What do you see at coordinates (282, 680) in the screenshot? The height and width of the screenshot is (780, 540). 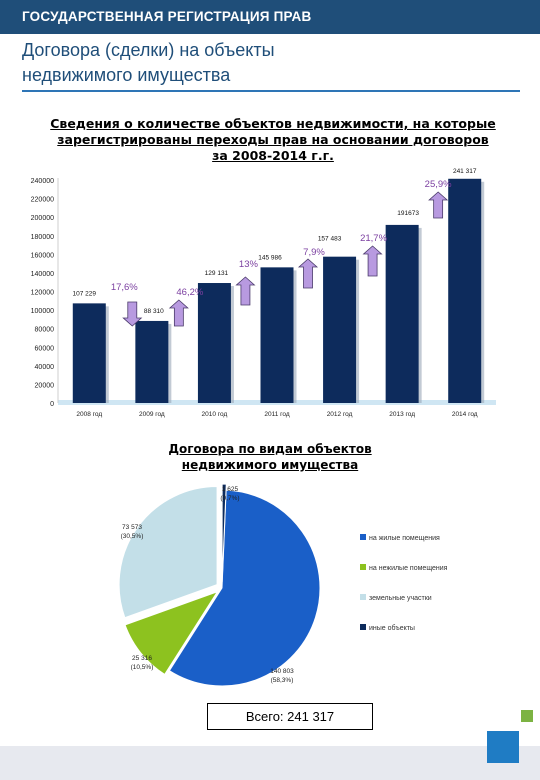 I see `pie-pct-label-0: (58,3%)` at bounding box center [282, 680].